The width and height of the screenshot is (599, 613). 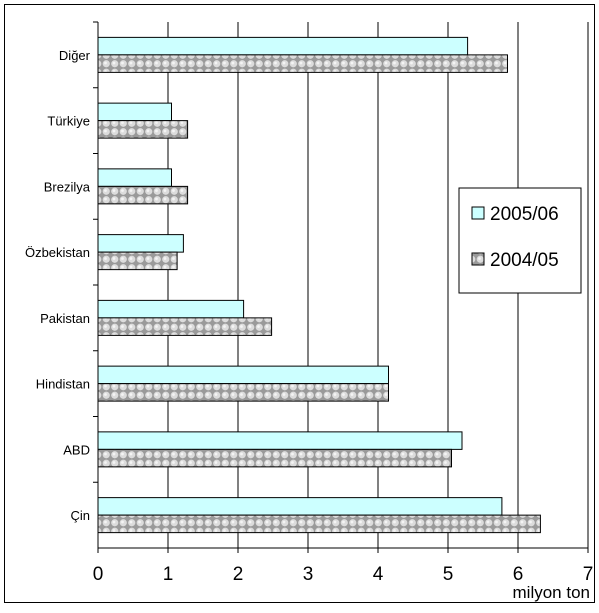 What do you see at coordinates (448, 574) in the screenshot?
I see `x-tick-label: 5` at bounding box center [448, 574].